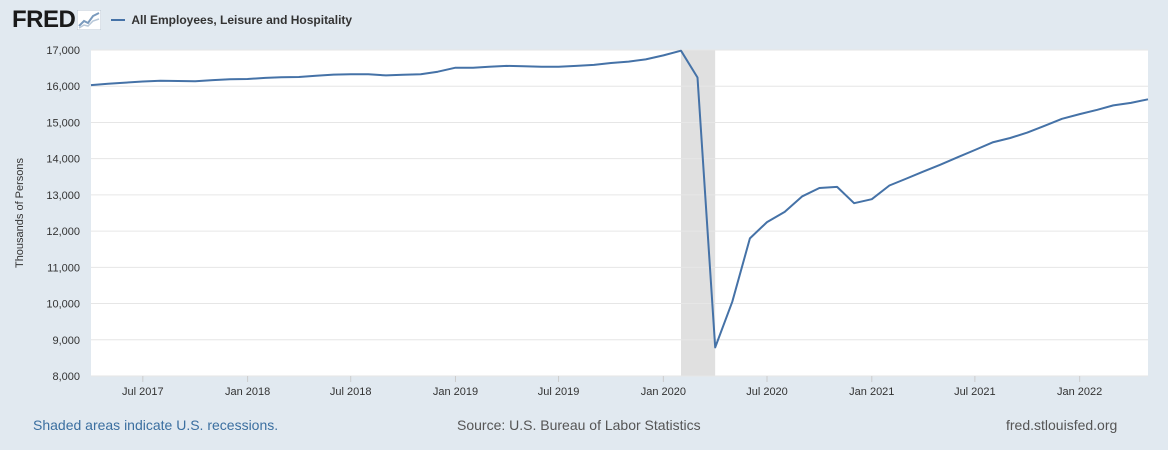  Describe the element at coordinates (89, 20) in the screenshot. I see `trend-line-icon` at that location.